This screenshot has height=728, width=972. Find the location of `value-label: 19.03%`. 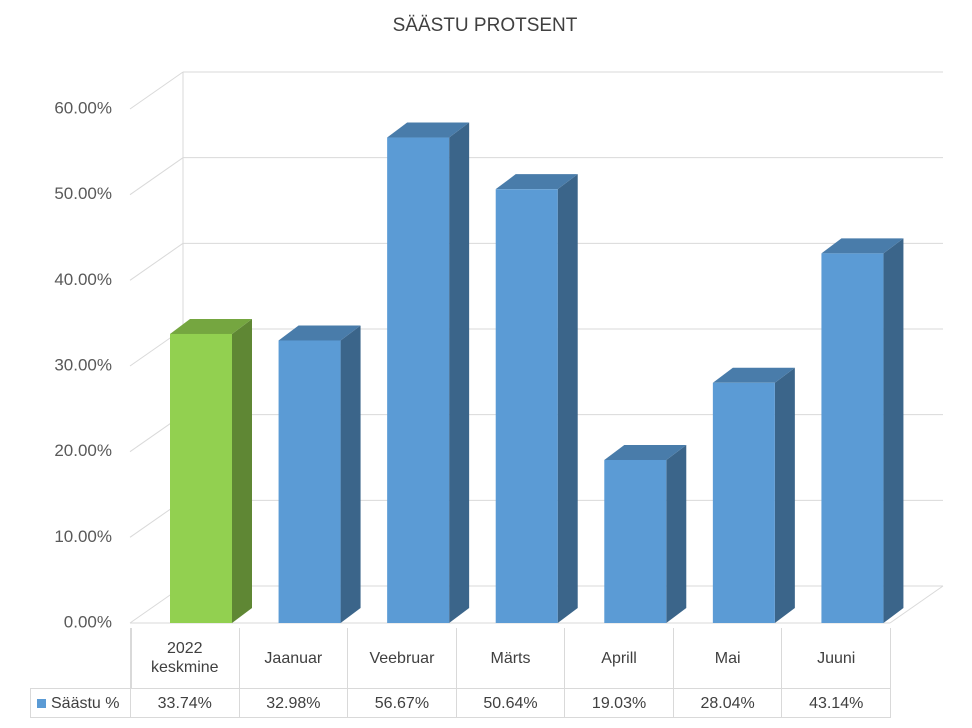

value-label: 19.03% is located at coordinates (619, 703).